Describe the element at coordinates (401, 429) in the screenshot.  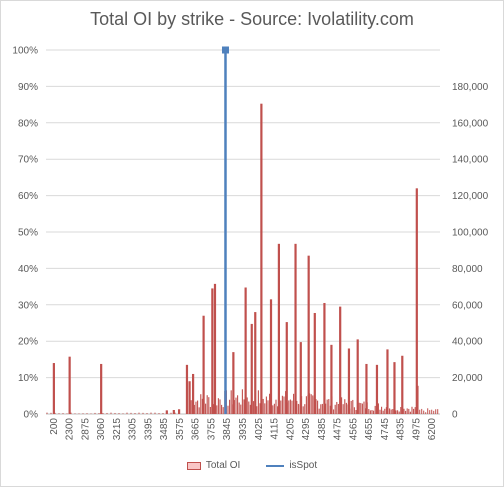
I see `x-tick-label: 4835` at that location.